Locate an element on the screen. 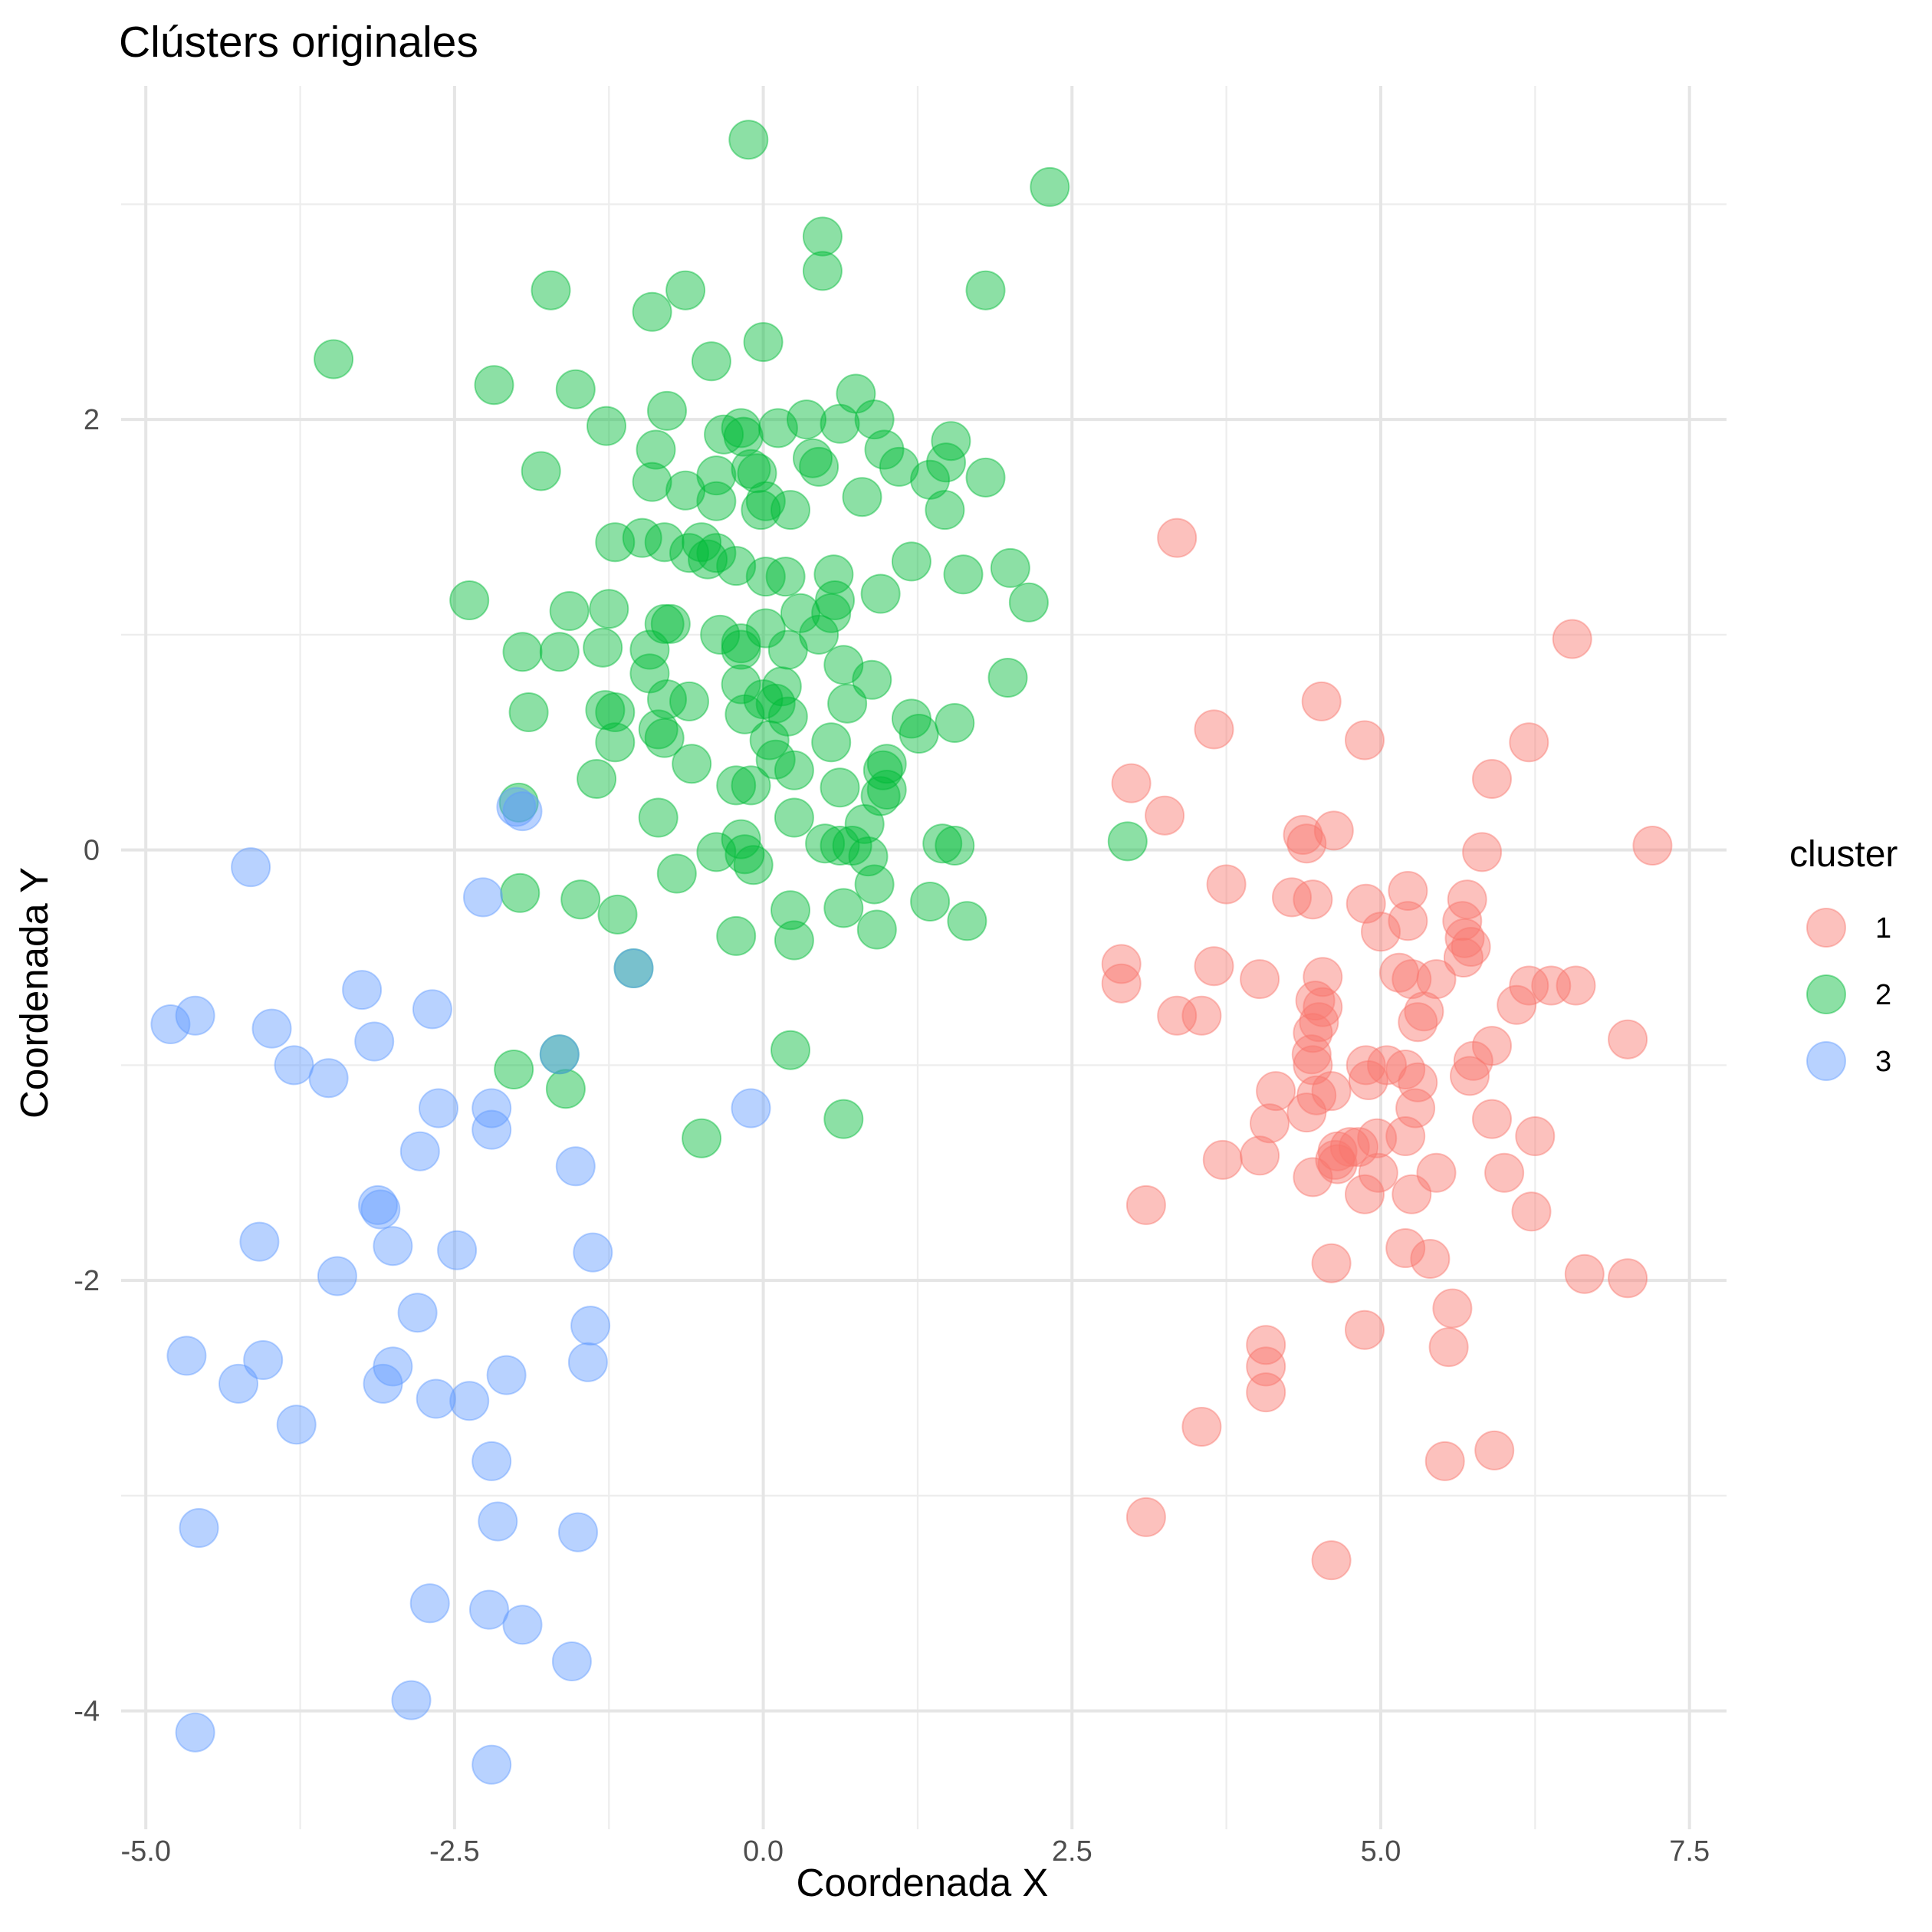 This screenshot has width=1932, height=1932. legend: cluster 1 2 3 is located at coordinates (1844, 958).